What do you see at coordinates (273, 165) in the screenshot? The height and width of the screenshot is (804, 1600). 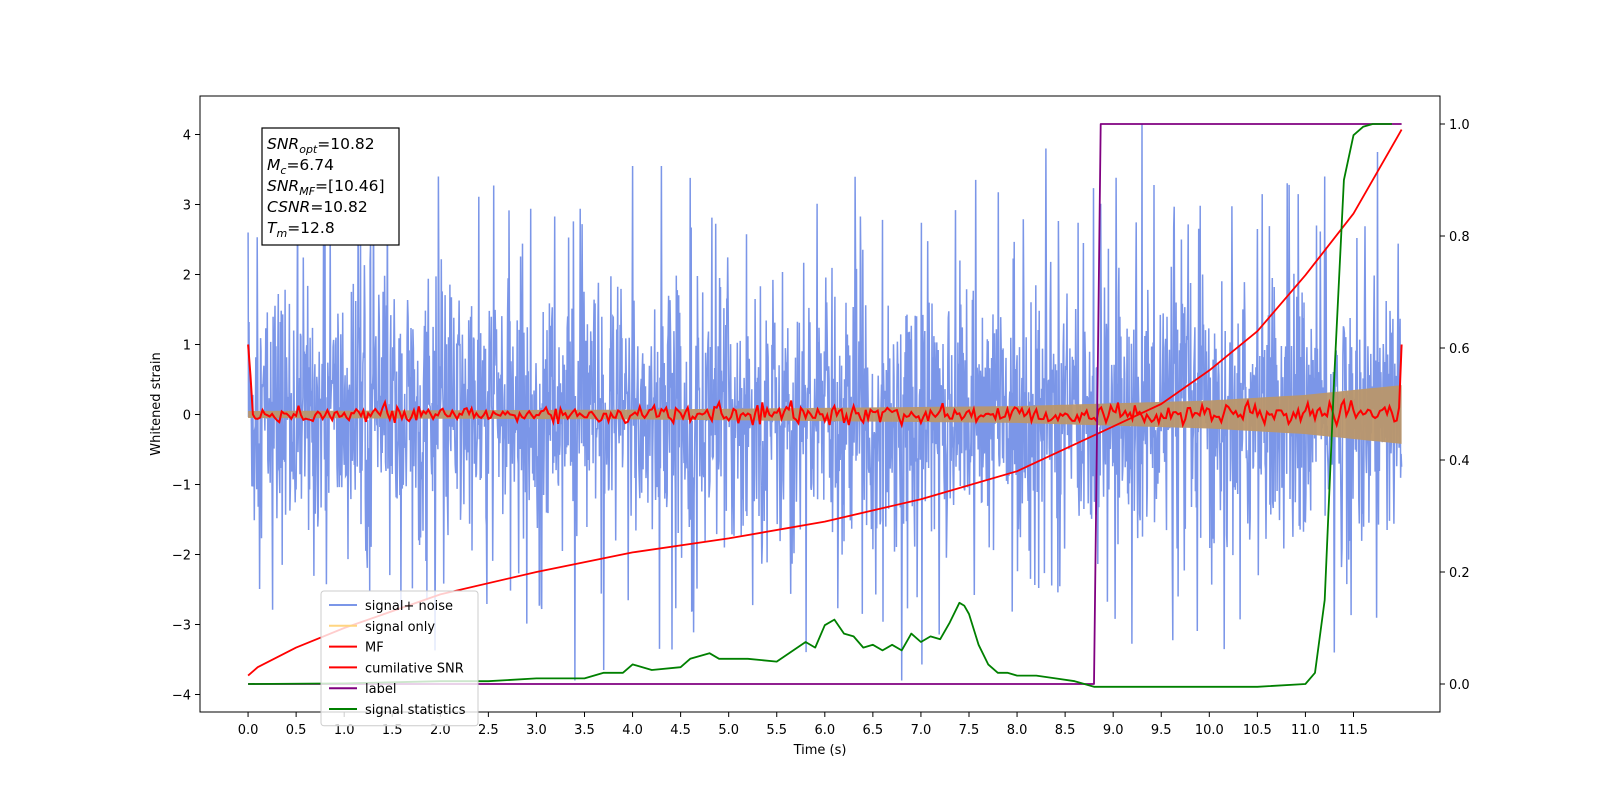 I see `annotation-symbol: M` at bounding box center [273, 165].